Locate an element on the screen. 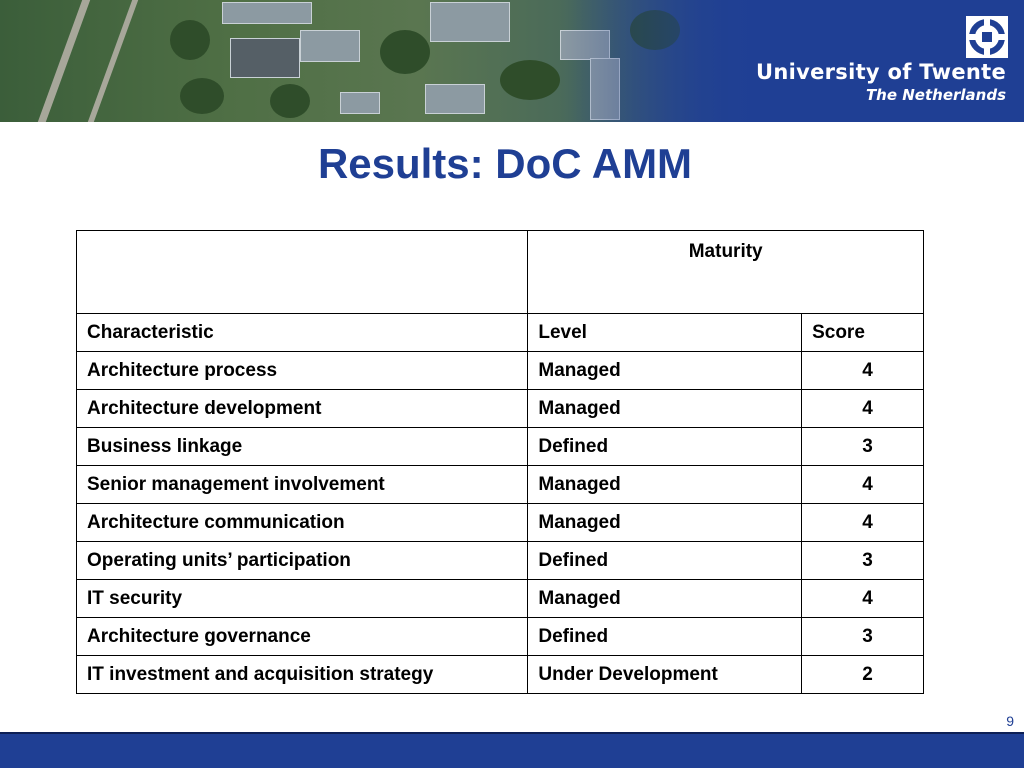  characteristic-cell: Architecture development is located at coordinates (302, 408).